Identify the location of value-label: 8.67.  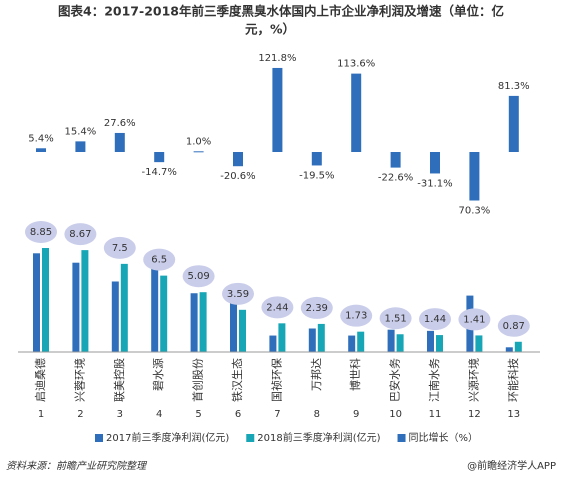
(80, 234).